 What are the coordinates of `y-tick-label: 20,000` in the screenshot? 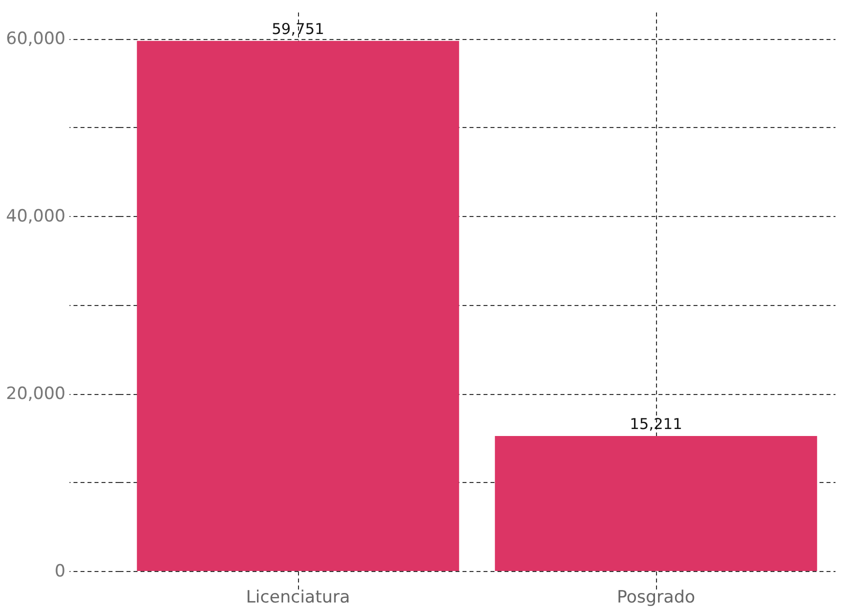 It's located at (36, 394).